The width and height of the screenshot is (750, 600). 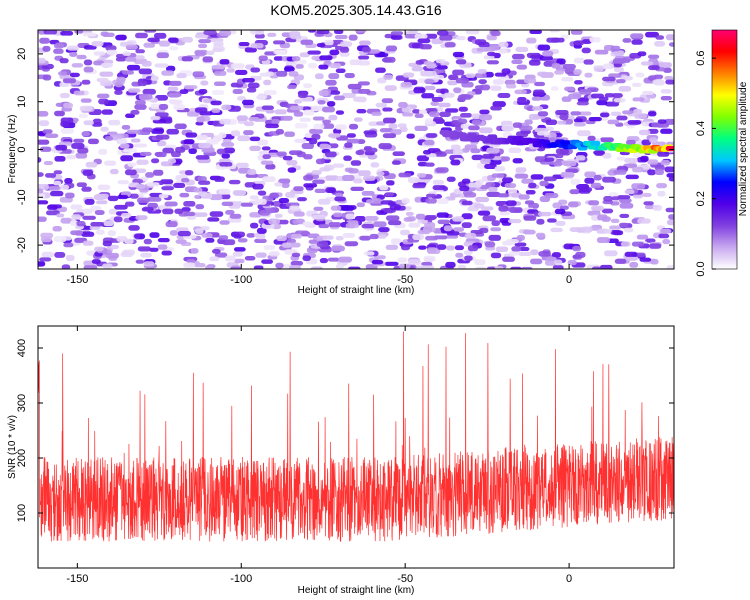 What do you see at coordinates (12, 447) in the screenshot?
I see `snr-ylabel: SNR (10 * v/v)` at bounding box center [12, 447].